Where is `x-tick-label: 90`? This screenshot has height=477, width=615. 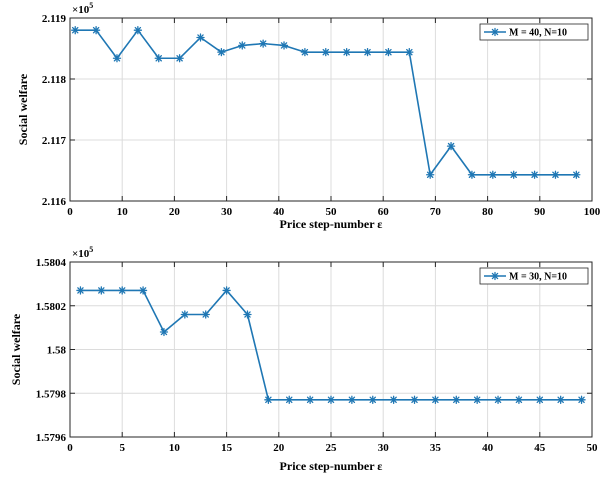
x-tick-label: 90 is located at coordinates (540, 212).